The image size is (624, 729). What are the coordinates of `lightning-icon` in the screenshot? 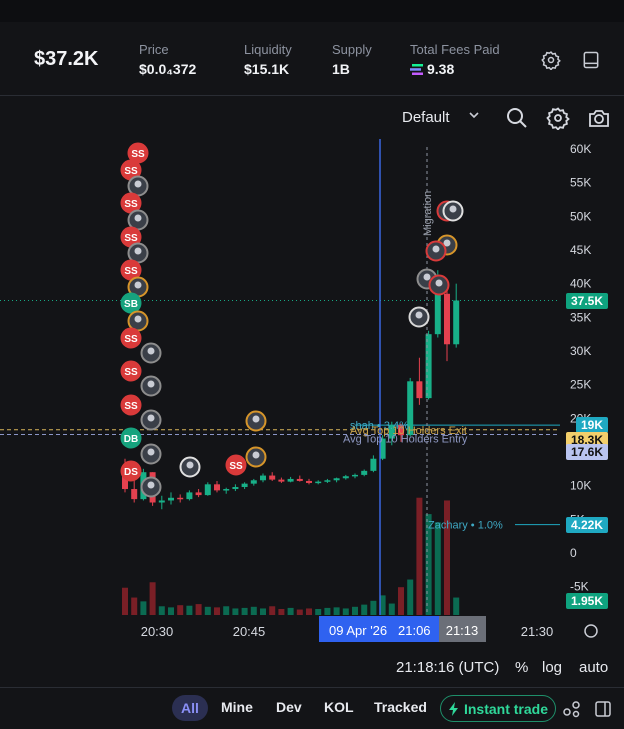 It's located at (453, 708).